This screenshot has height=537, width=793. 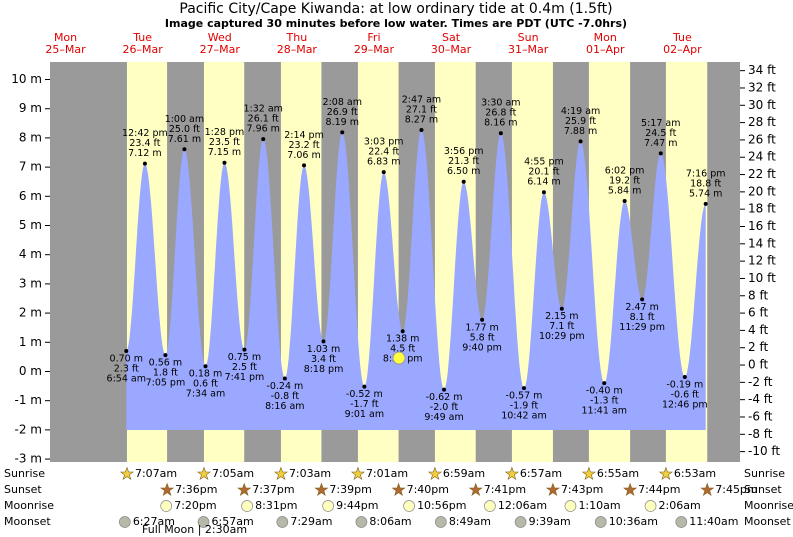 I want to click on tide-label: -0.6 ft, so click(x=685, y=395).